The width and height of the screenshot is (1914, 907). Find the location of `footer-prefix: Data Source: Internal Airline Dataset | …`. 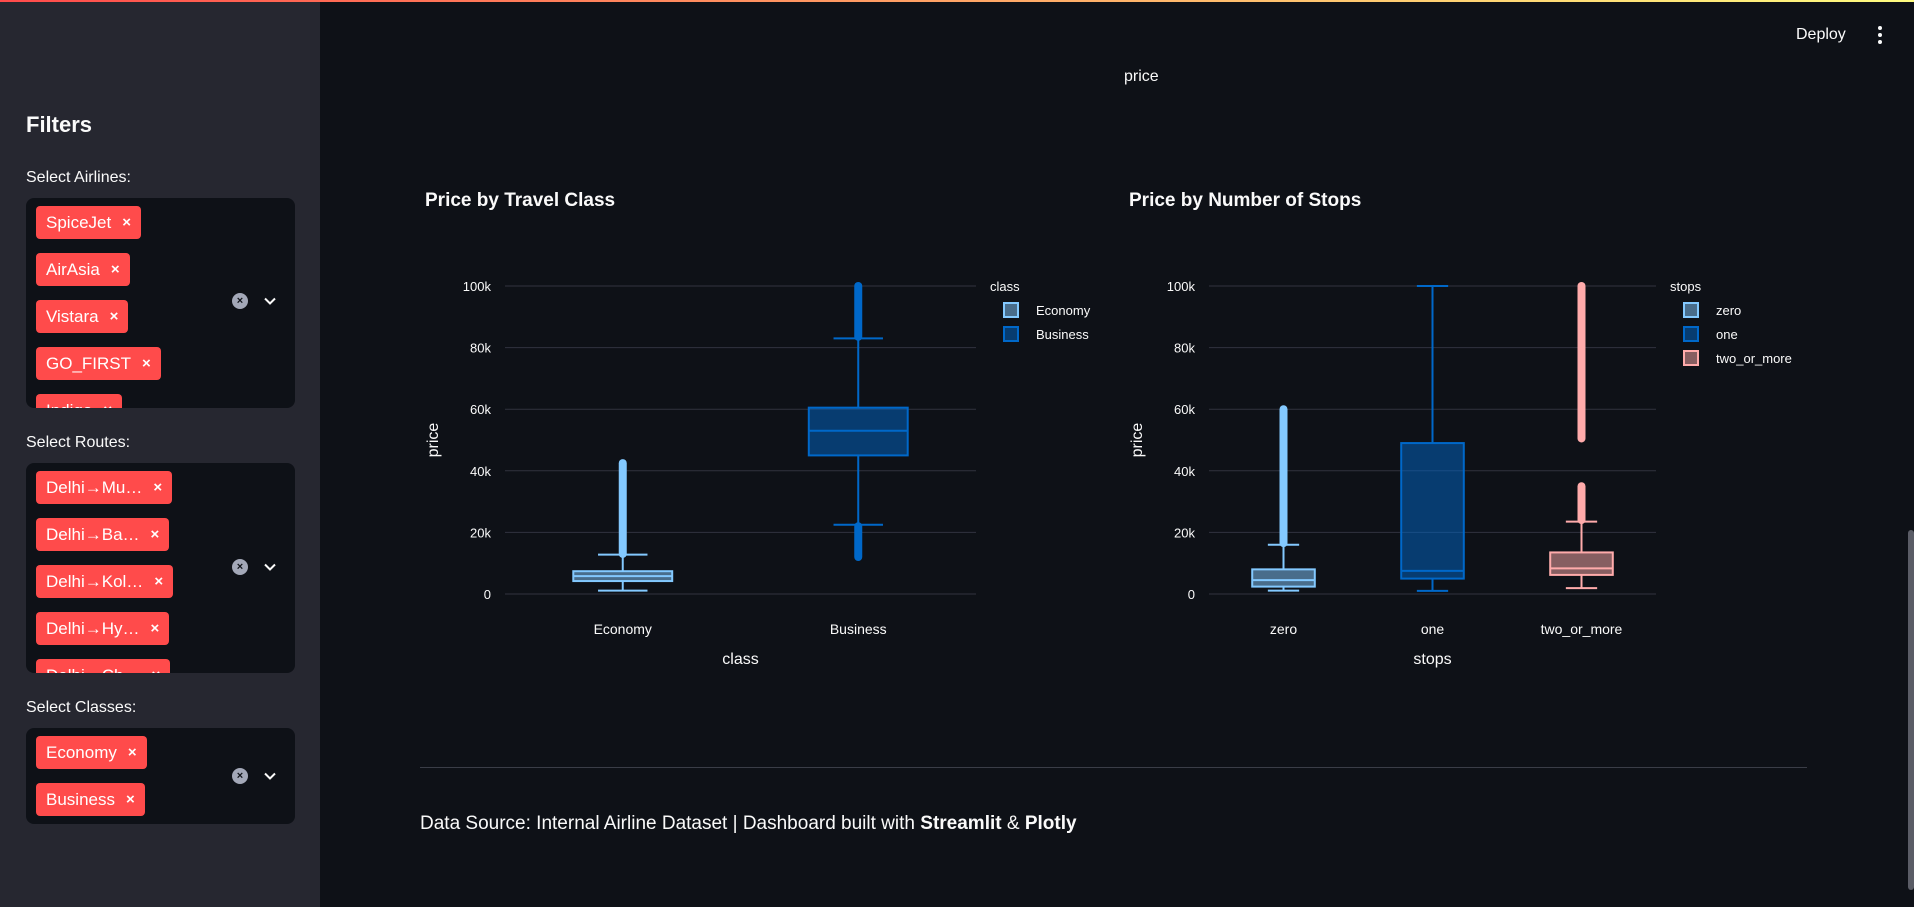

footer-prefix: Data Source: Internal Airline Dataset | … is located at coordinates (670, 823).